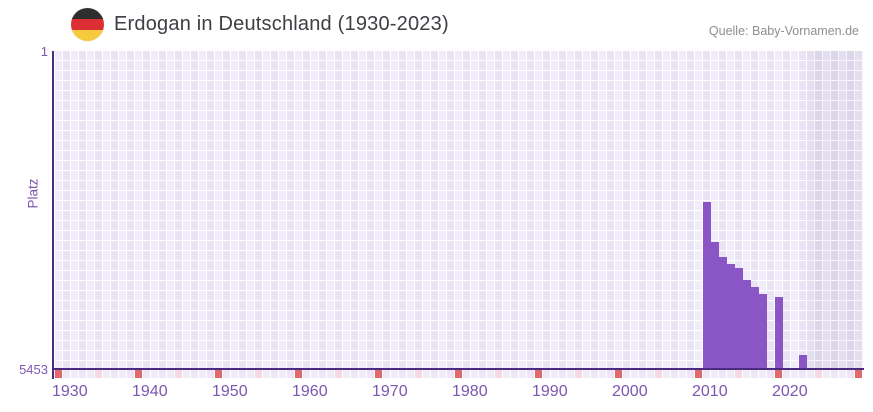 The width and height of the screenshot is (873, 412). What do you see at coordinates (818, 374) in the screenshot?
I see `half-decade-tick-2025` at bounding box center [818, 374].